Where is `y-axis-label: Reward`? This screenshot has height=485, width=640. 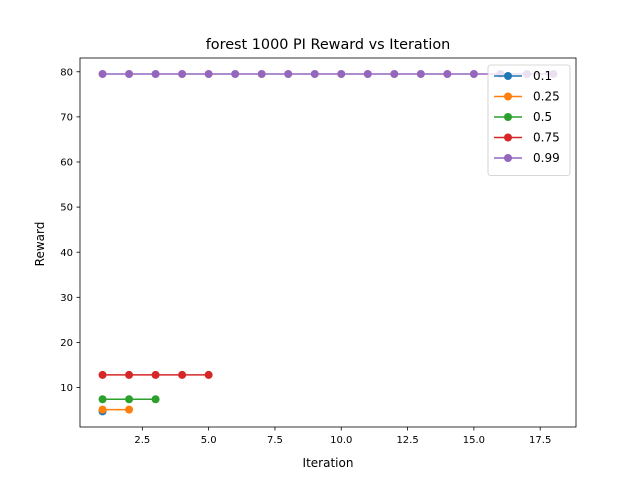
y-axis-label: Reward is located at coordinates (40, 244).